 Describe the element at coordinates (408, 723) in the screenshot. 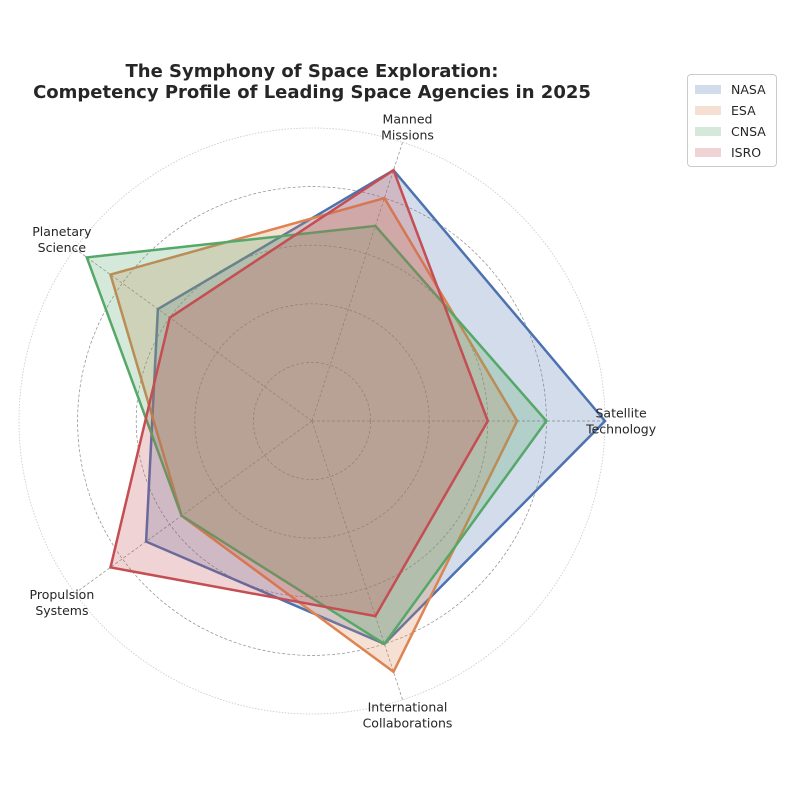

I see `axis-label-line: Collaborations` at that location.